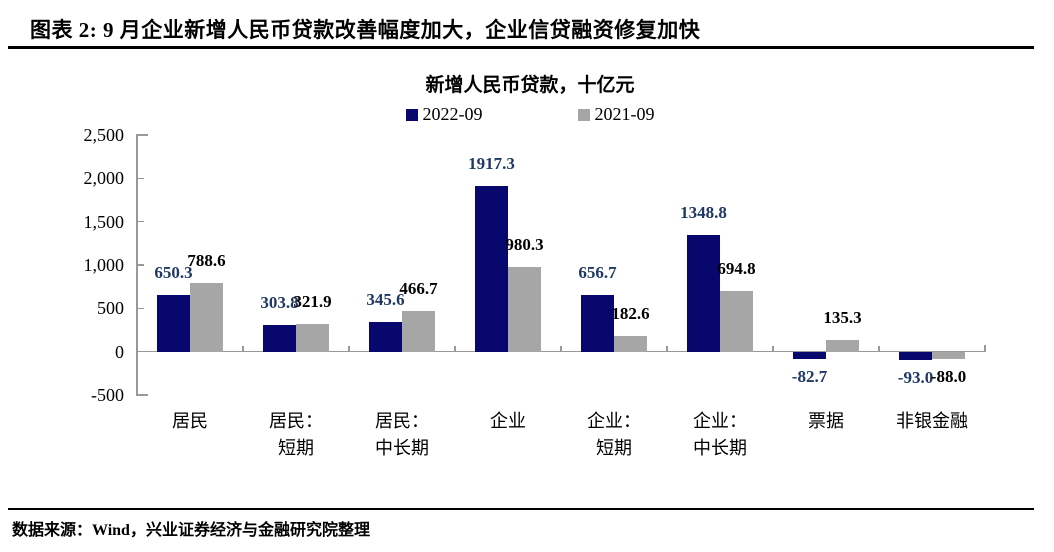 Image resolution: width=1054 pixels, height=552 pixels. I want to click on x-axis-line, so click(560, 351).